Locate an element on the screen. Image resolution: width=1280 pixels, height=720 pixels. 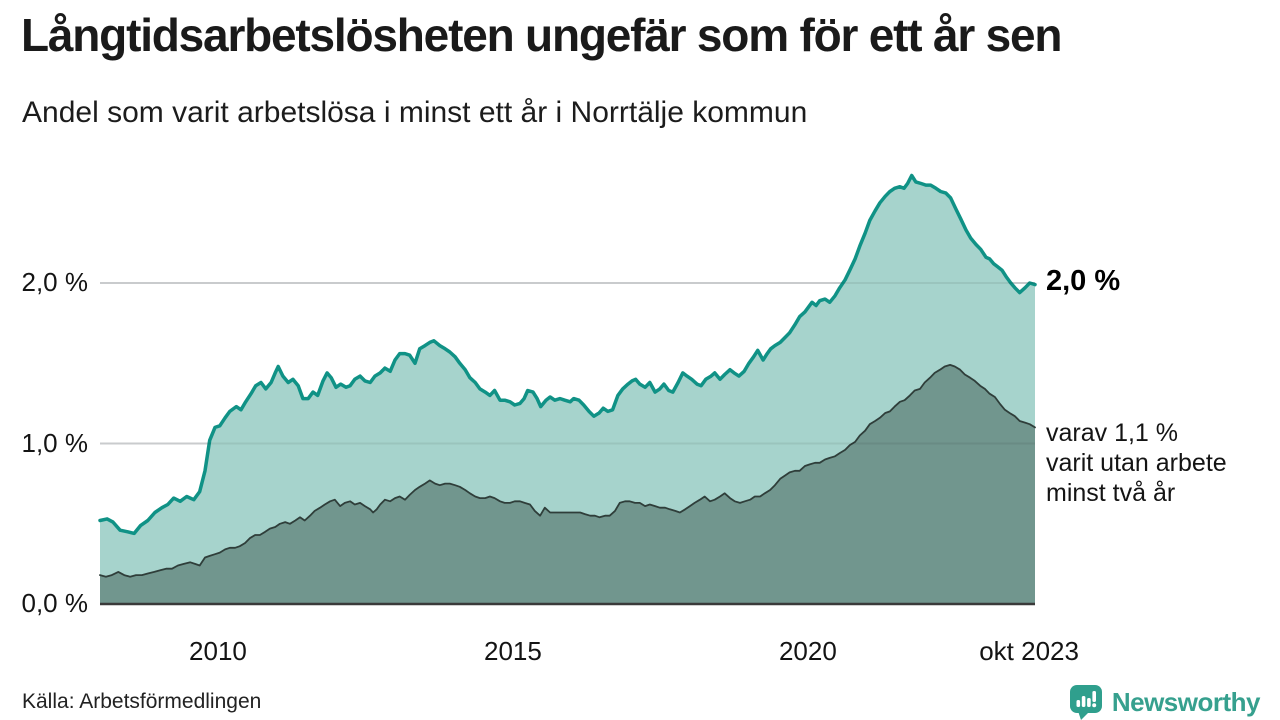
x-tick-2015: 2015 is located at coordinates (513, 651).